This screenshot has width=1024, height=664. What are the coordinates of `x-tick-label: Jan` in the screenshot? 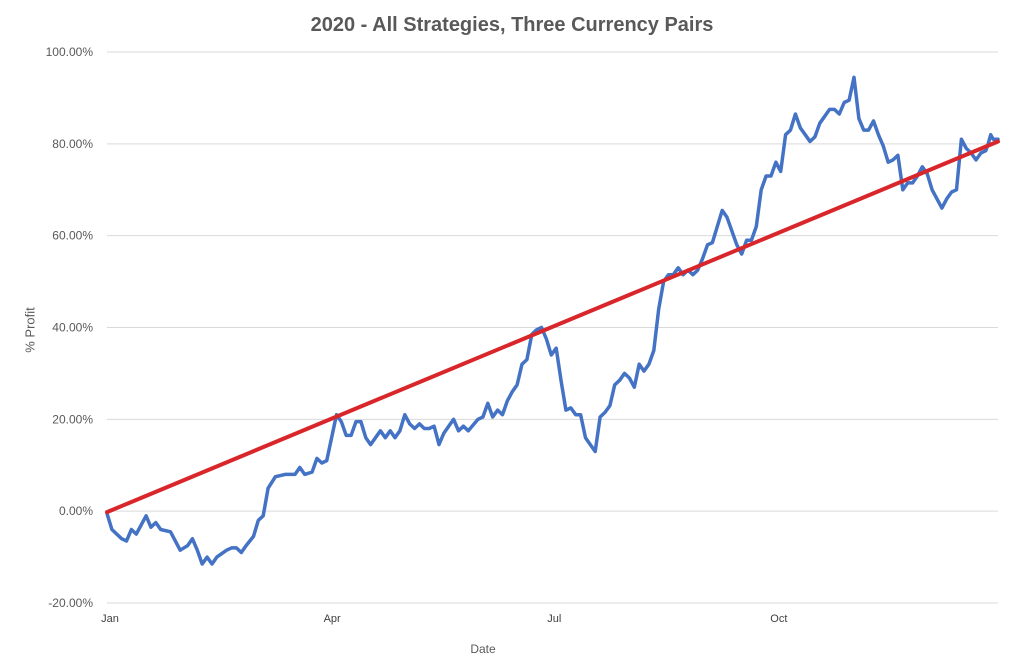 It's located at (110, 619).